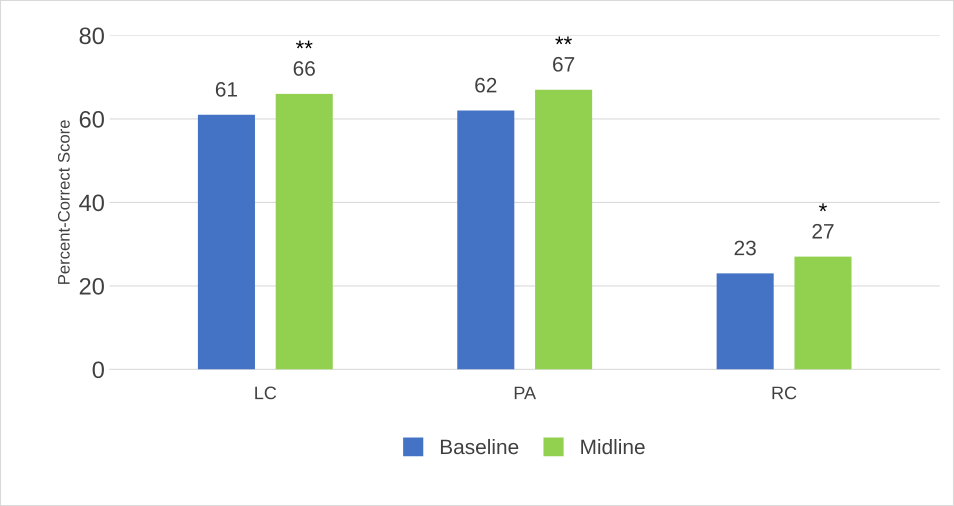  I want to click on y-tick-label: 40, so click(91, 203).